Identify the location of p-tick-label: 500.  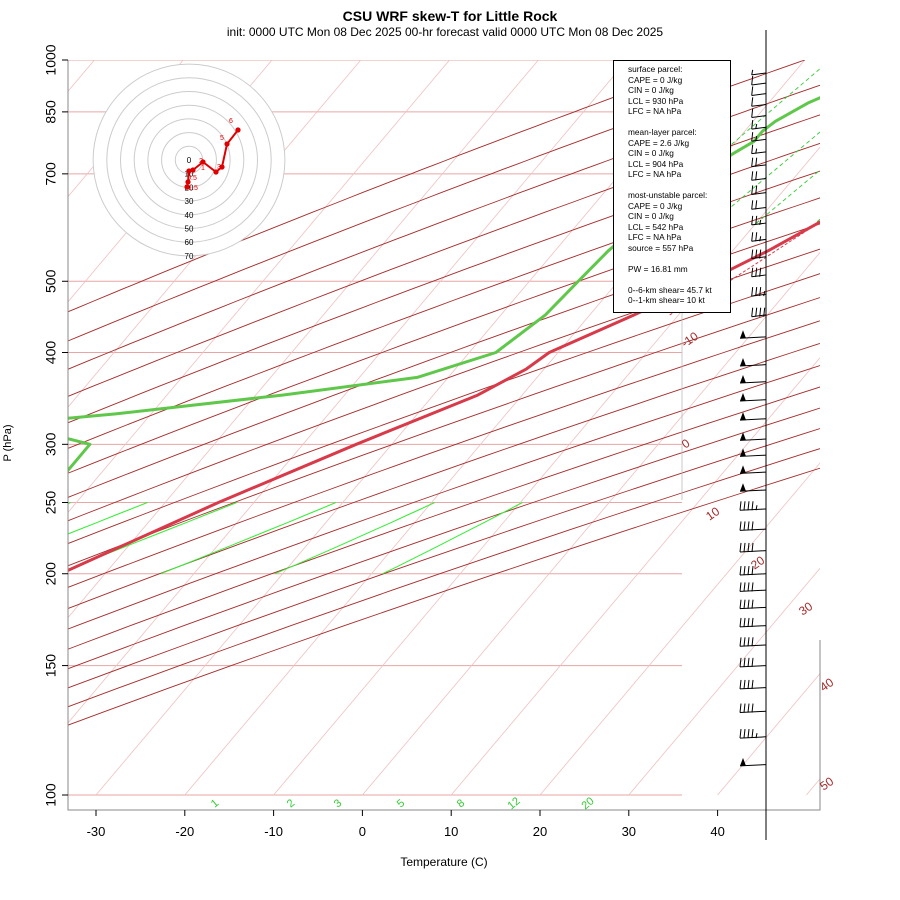
(51, 281).